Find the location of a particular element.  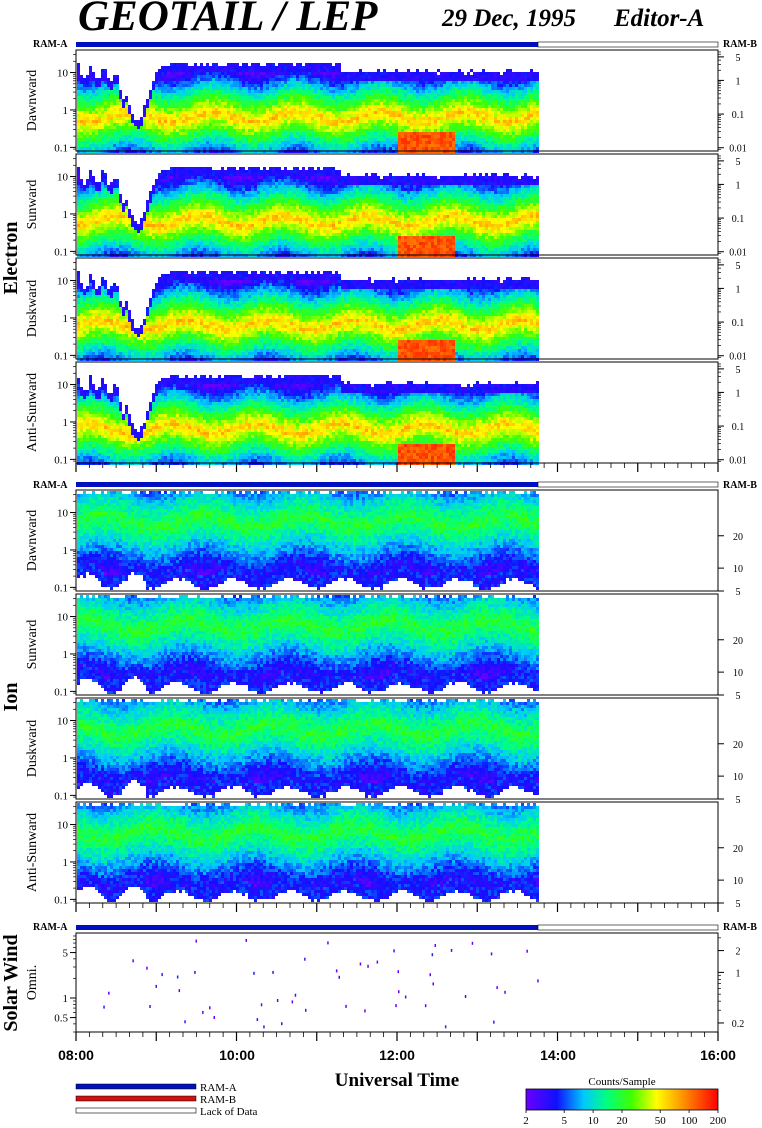

ram-b-label: RAM-B is located at coordinates (740, 44).